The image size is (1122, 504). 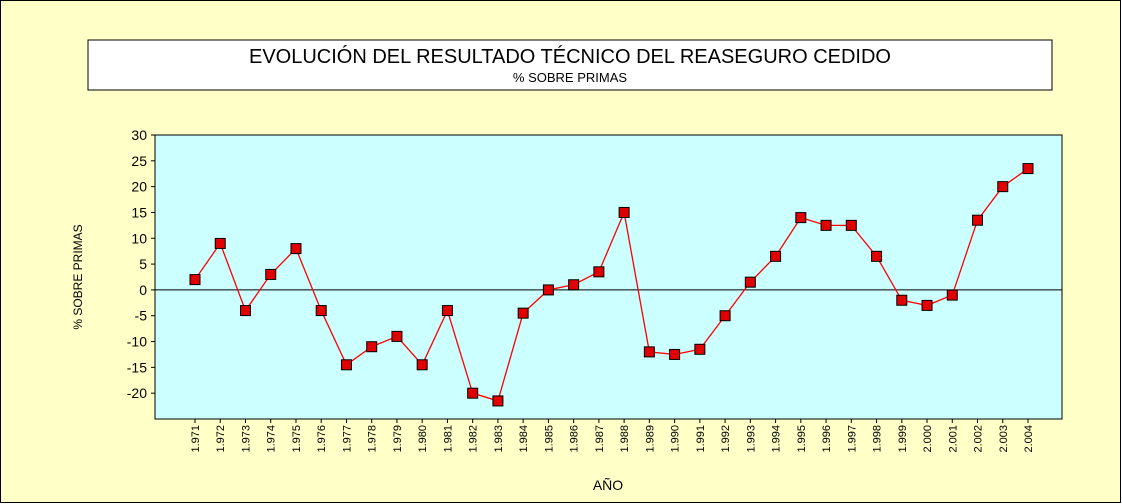 I want to click on x-tick-label: 1.992, so click(x=726, y=439).